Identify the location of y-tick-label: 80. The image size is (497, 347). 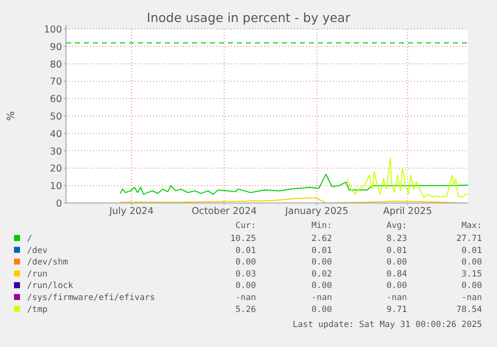
(56, 64).